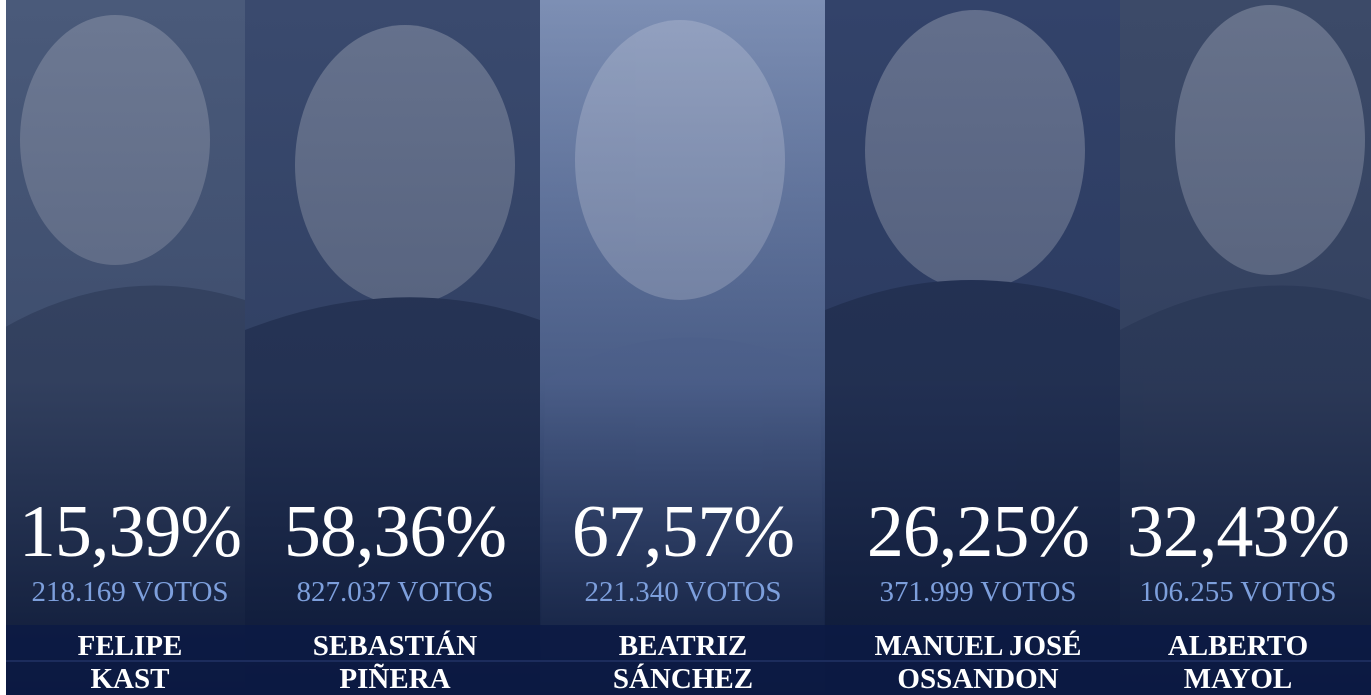 The width and height of the screenshot is (1371, 695). I want to click on vote-count: 218.169 VOTOS, so click(130, 592).